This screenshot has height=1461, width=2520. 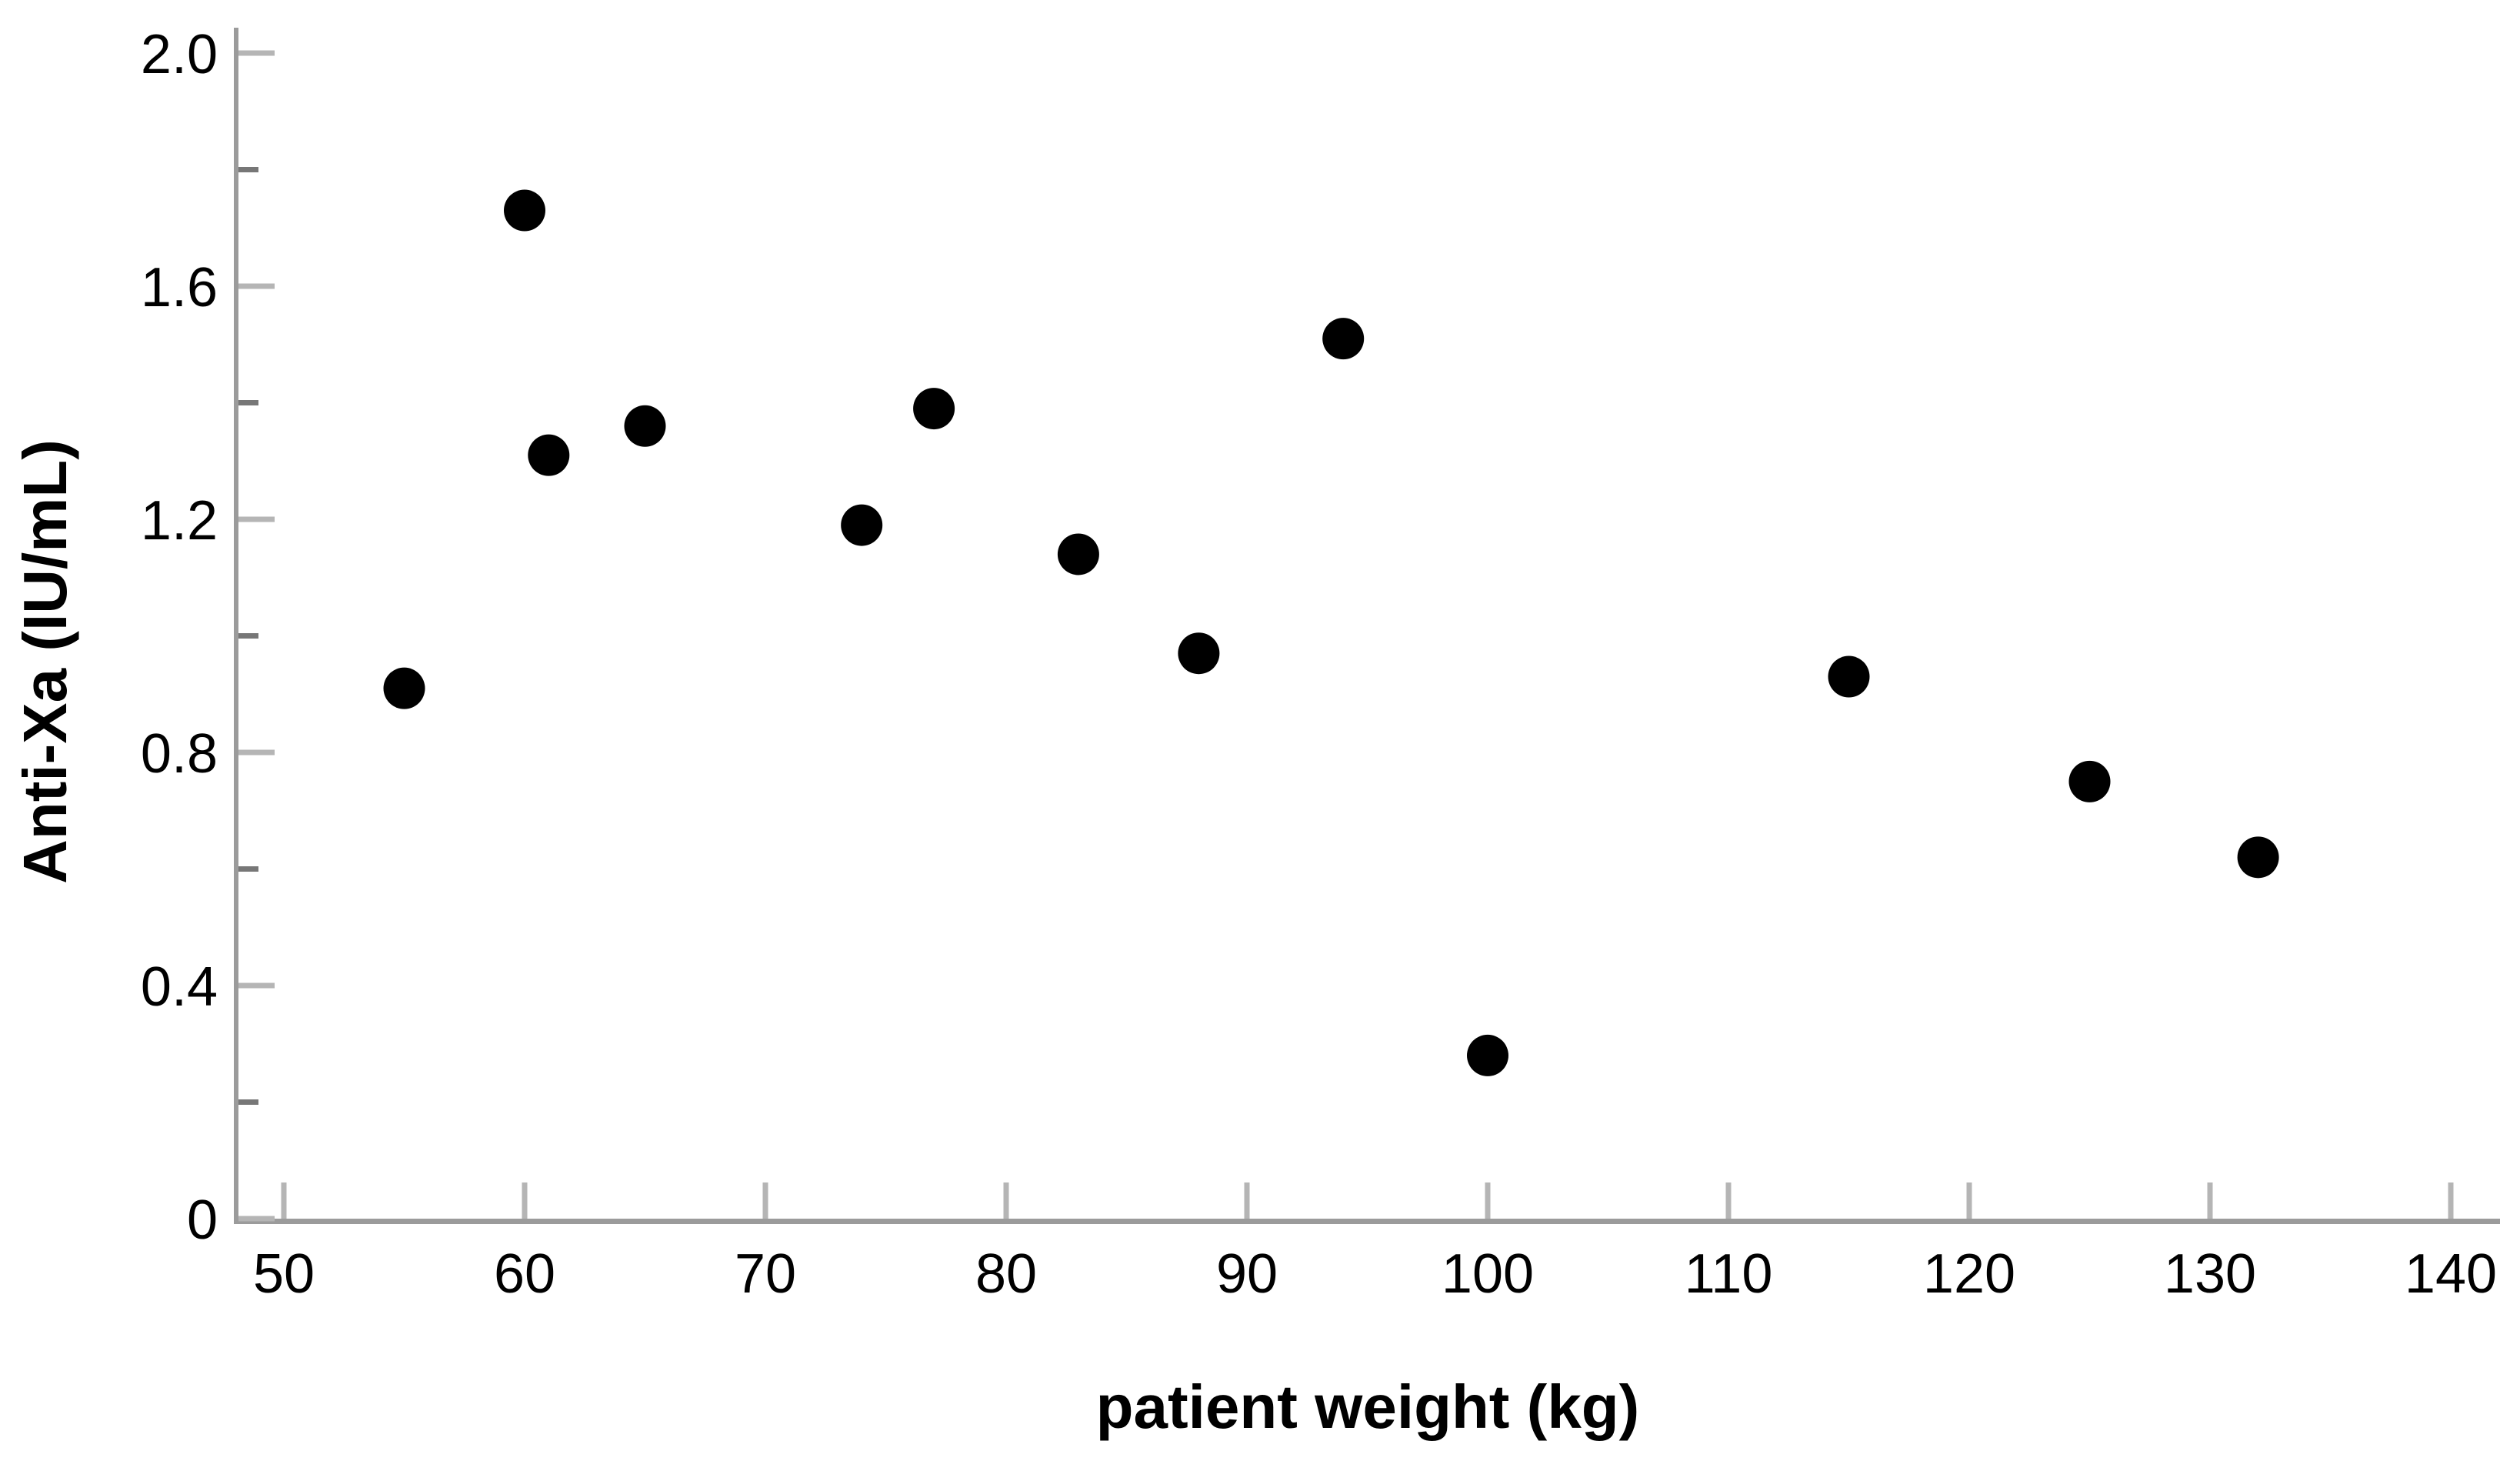 What do you see at coordinates (179, 754) in the screenshot?
I see `y-tick-label: 0.8` at bounding box center [179, 754].